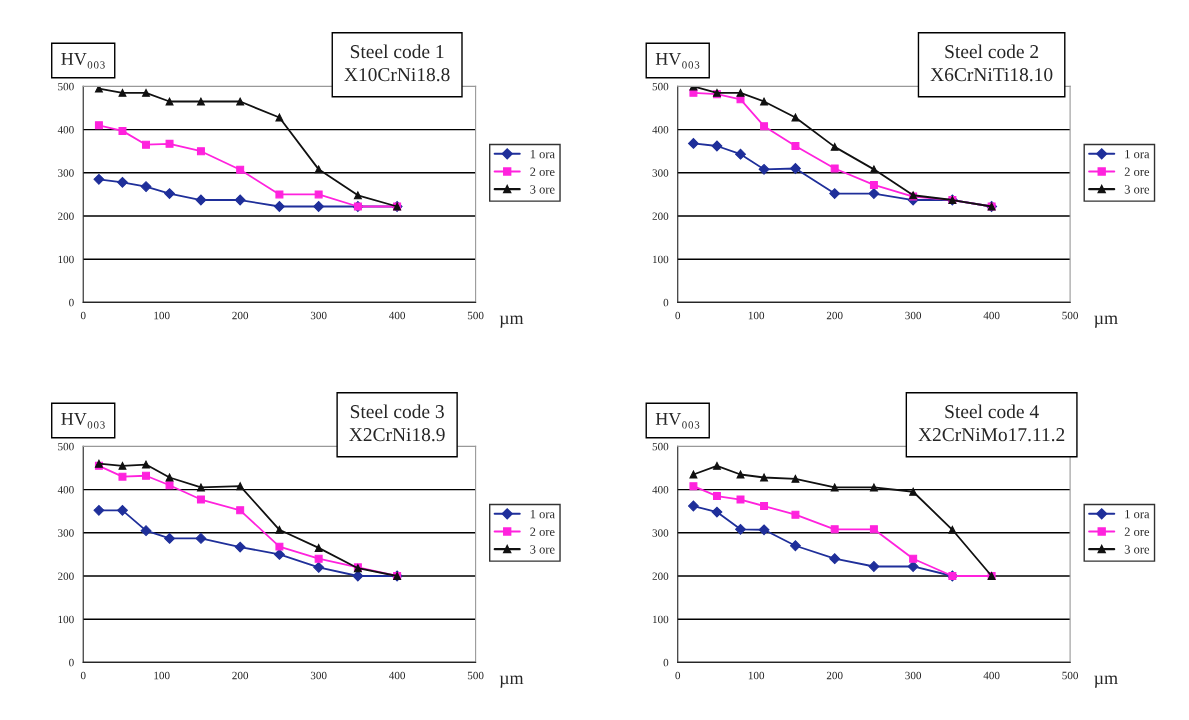 This screenshot has height=720, width=1189. Describe the element at coordinates (991, 63) in the screenshot. I see `chart-title: Steel code 2 X6CrNiTi18.10` at that location.